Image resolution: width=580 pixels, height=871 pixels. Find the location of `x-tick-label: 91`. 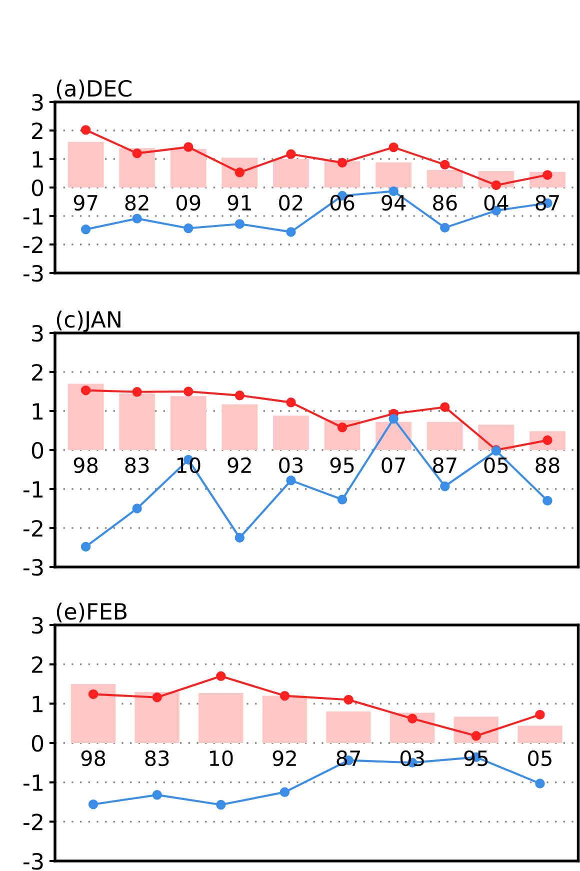

x-tick-label: 91 is located at coordinates (240, 202).